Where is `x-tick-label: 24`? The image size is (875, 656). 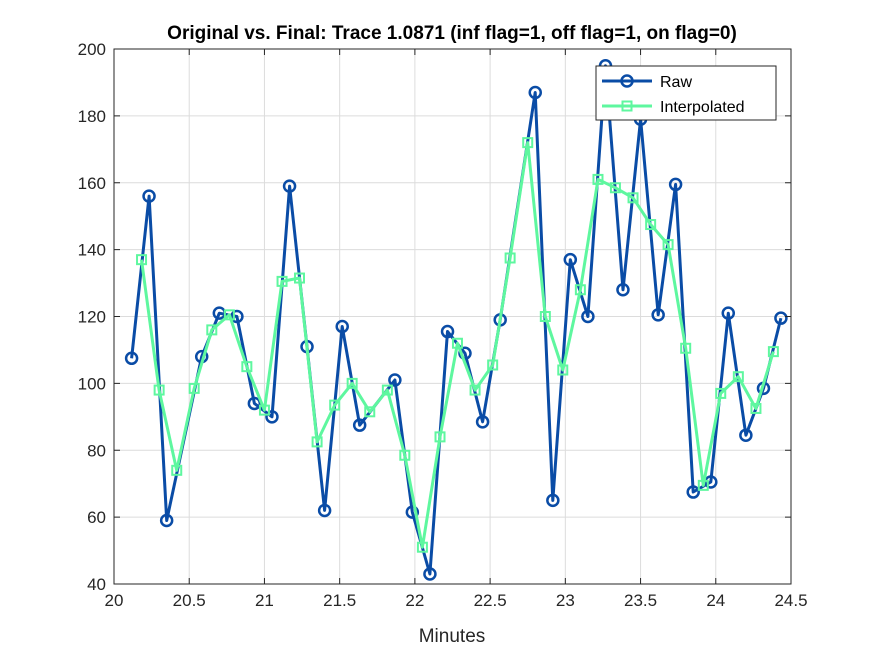 x-tick-label: 24 is located at coordinates (715, 600).